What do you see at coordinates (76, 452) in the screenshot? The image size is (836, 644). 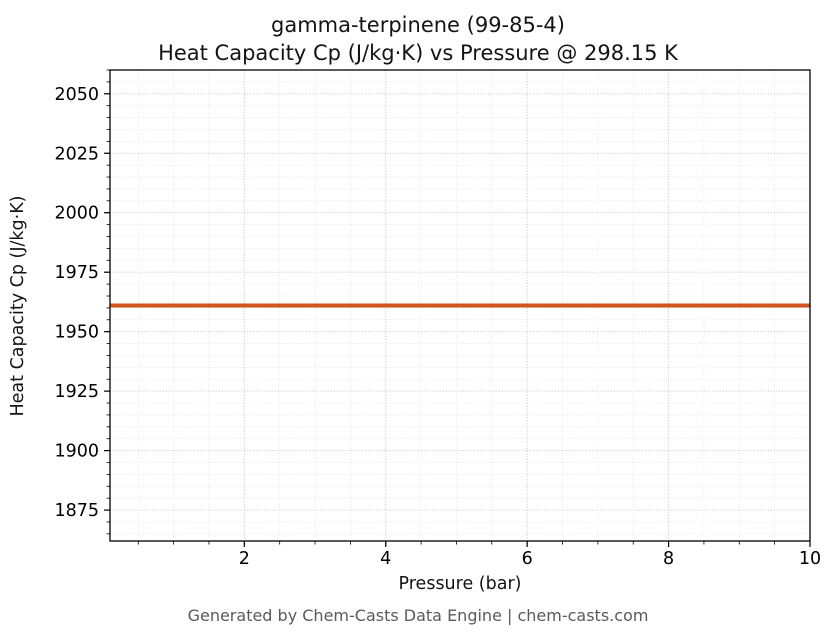 I see `y-tick-label: 1900` at bounding box center [76, 452].